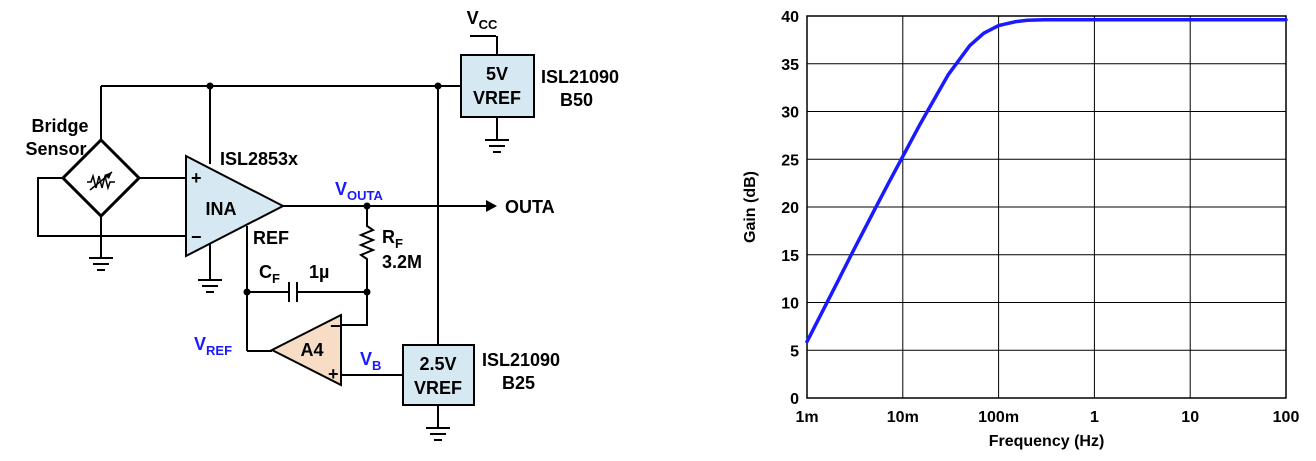  What do you see at coordinates (335, 326) in the screenshot?
I see `a4-minus-sign: −` at bounding box center [335, 326].